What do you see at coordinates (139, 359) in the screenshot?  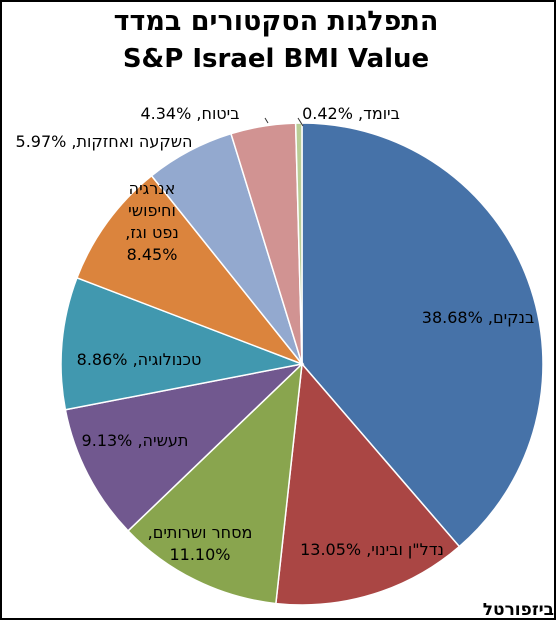 I see `slice-data-label: טכנולוגיה, 8.86%` at bounding box center [139, 359].